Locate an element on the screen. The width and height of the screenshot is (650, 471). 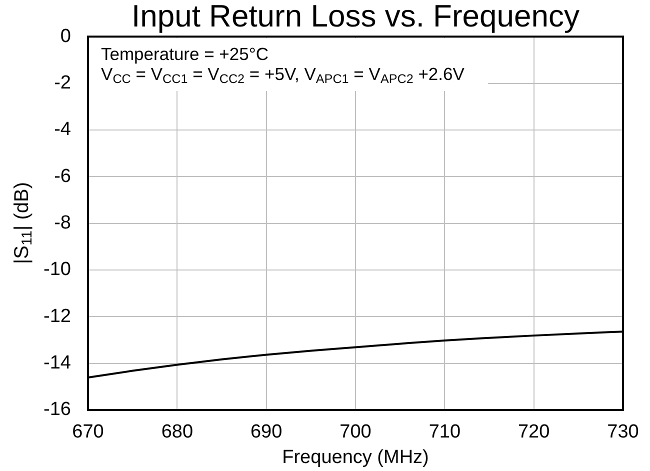
y-tick-label: -12 is located at coordinates (57, 316).